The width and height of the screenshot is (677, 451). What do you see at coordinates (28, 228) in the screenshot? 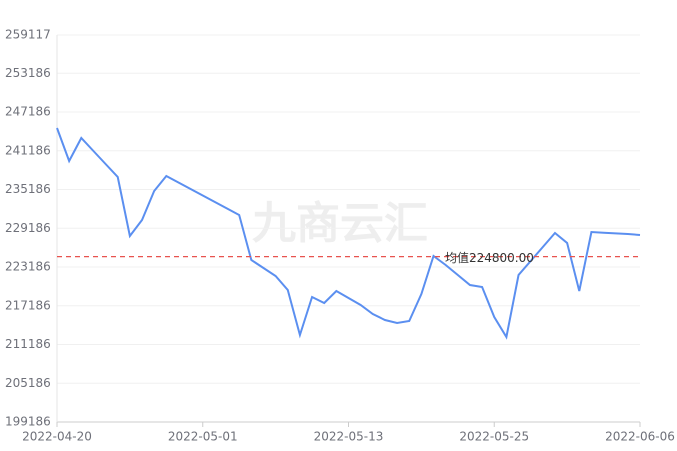
I see `y-tick-label: 229186` at bounding box center [28, 228].